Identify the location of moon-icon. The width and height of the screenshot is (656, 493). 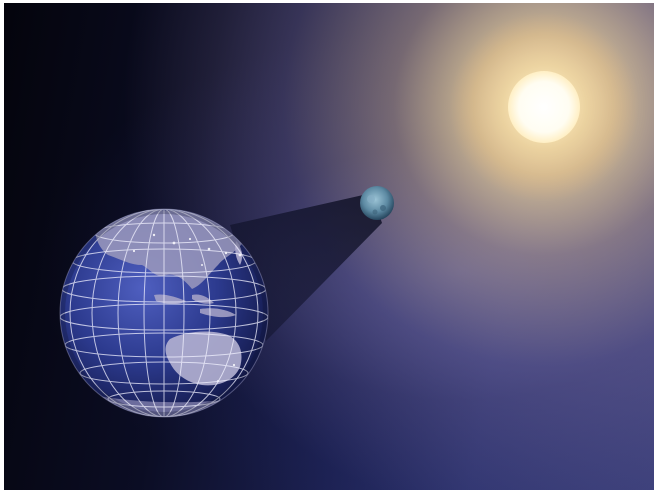
(377, 203).